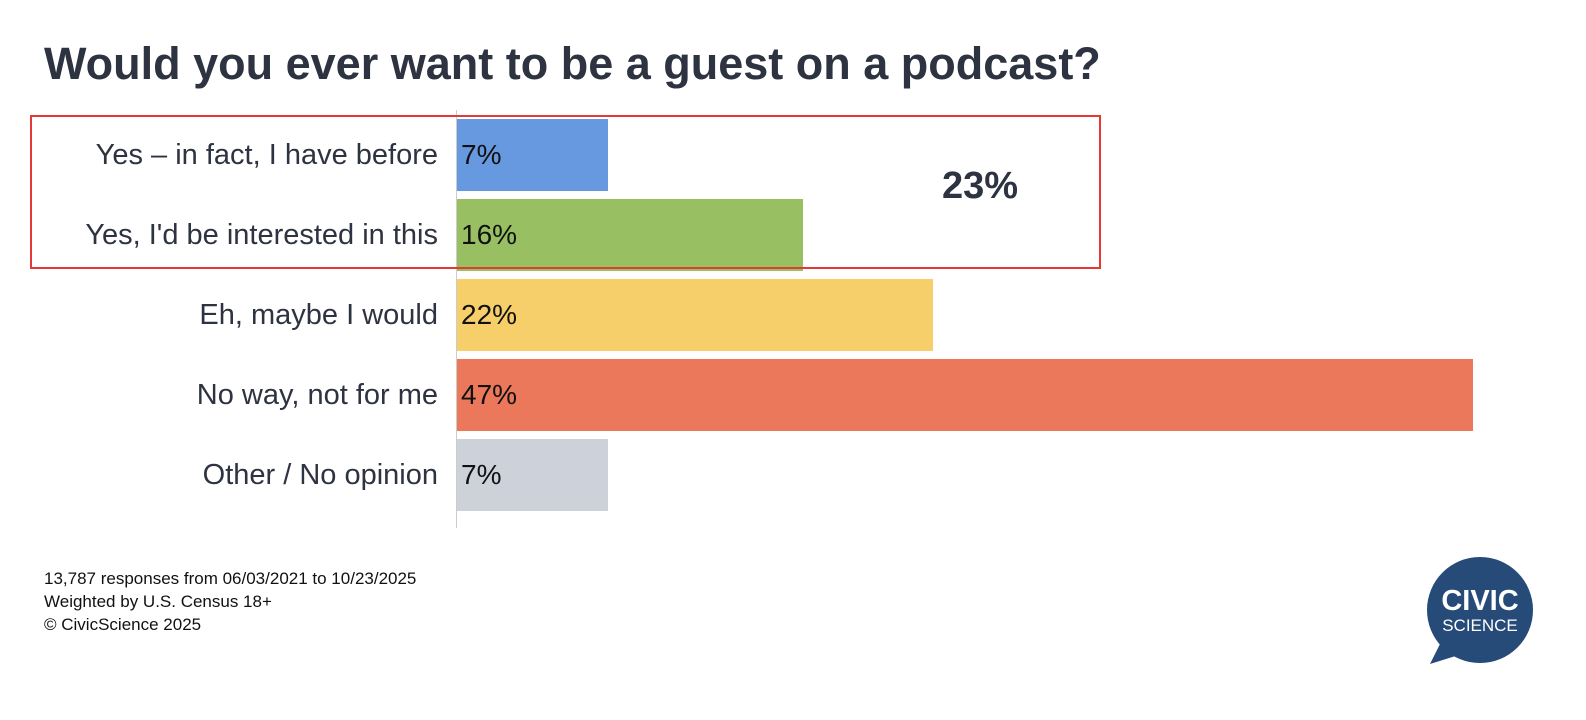 The width and height of the screenshot is (1586, 720). What do you see at coordinates (1480, 625) in the screenshot?
I see `logo-text-science: SCIENCE` at bounding box center [1480, 625].